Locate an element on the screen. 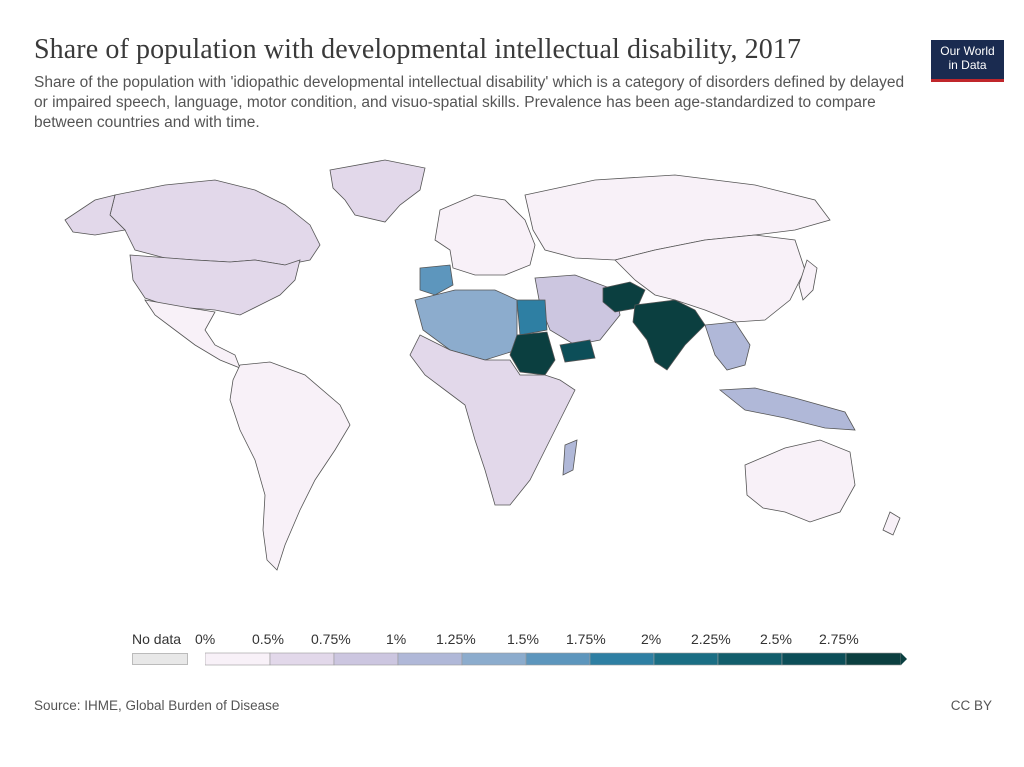  region-new-zealand is located at coordinates (891, 523).